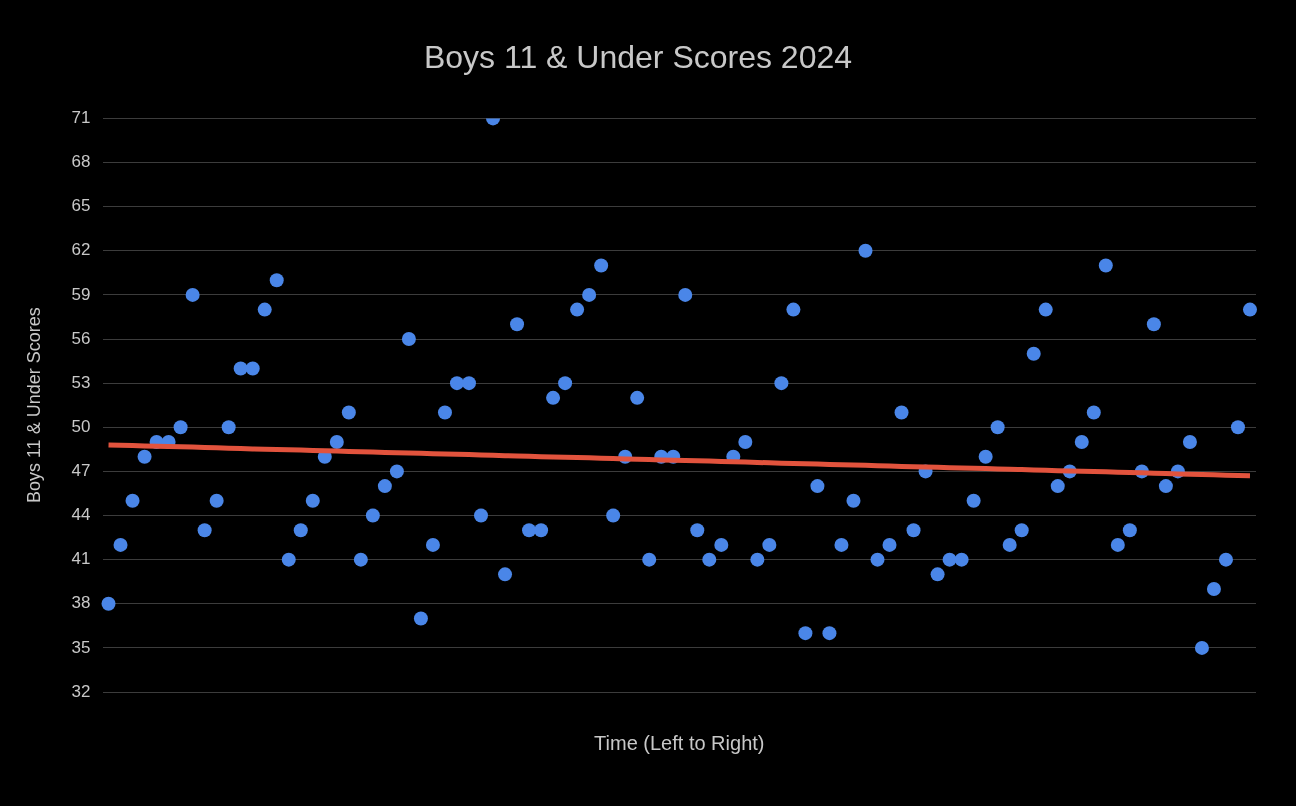 This screenshot has height=806, width=1296. What do you see at coordinates (81, 515) in the screenshot?
I see `y-tick-label: 44` at bounding box center [81, 515].